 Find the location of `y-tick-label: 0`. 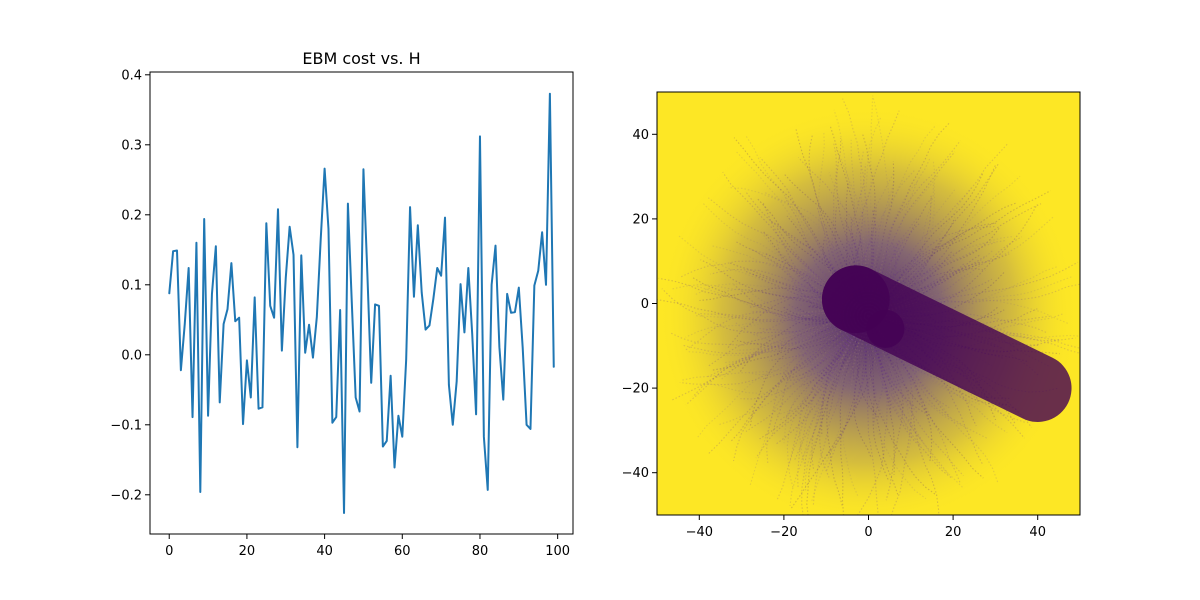

y-tick-label: 0 is located at coordinates (645, 304).